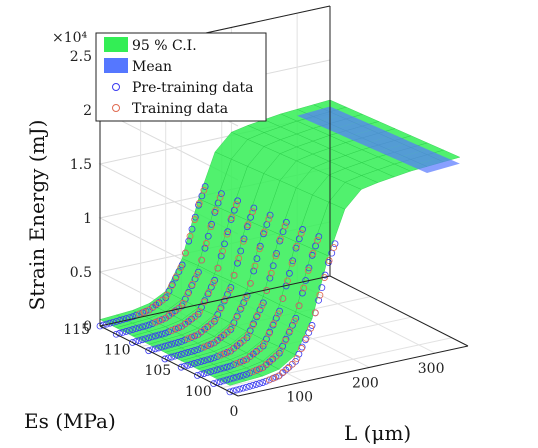 The image size is (538, 448). I want to click on x-tick-label: 200, so click(365, 383).